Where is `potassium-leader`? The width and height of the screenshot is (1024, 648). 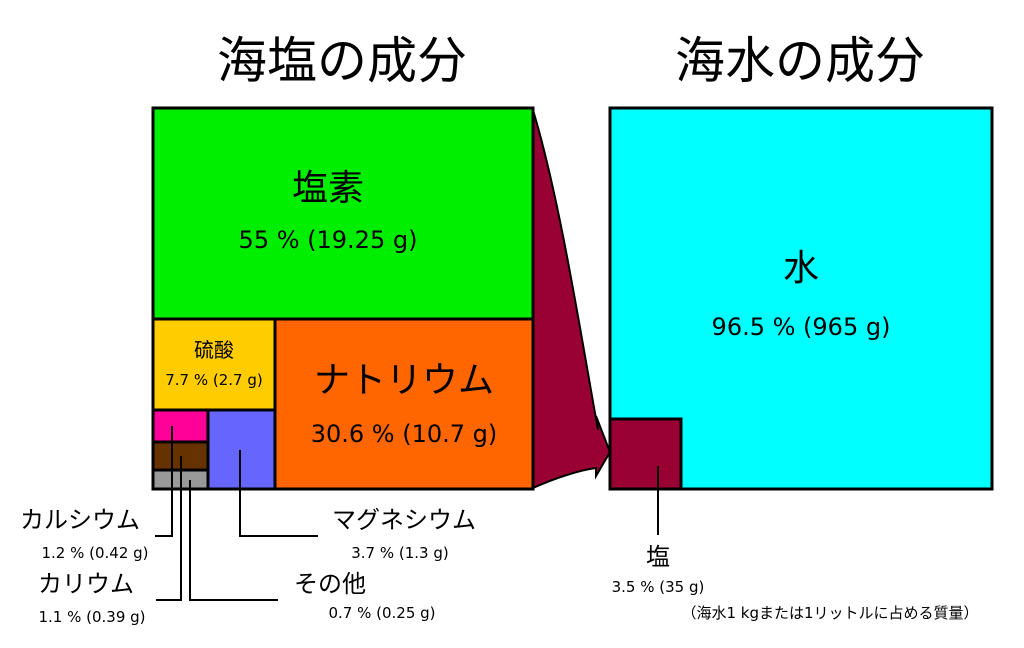
potassium-leader is located at coordinates (169, 528).